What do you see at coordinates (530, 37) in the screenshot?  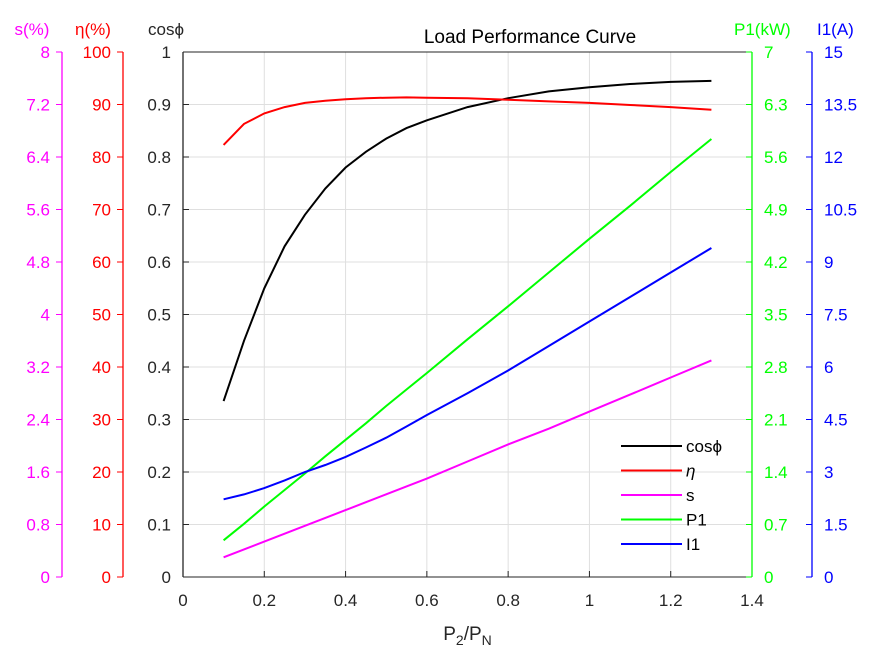 I see `chart-title: Load Performance Curve` at bounding box center [530, 37].